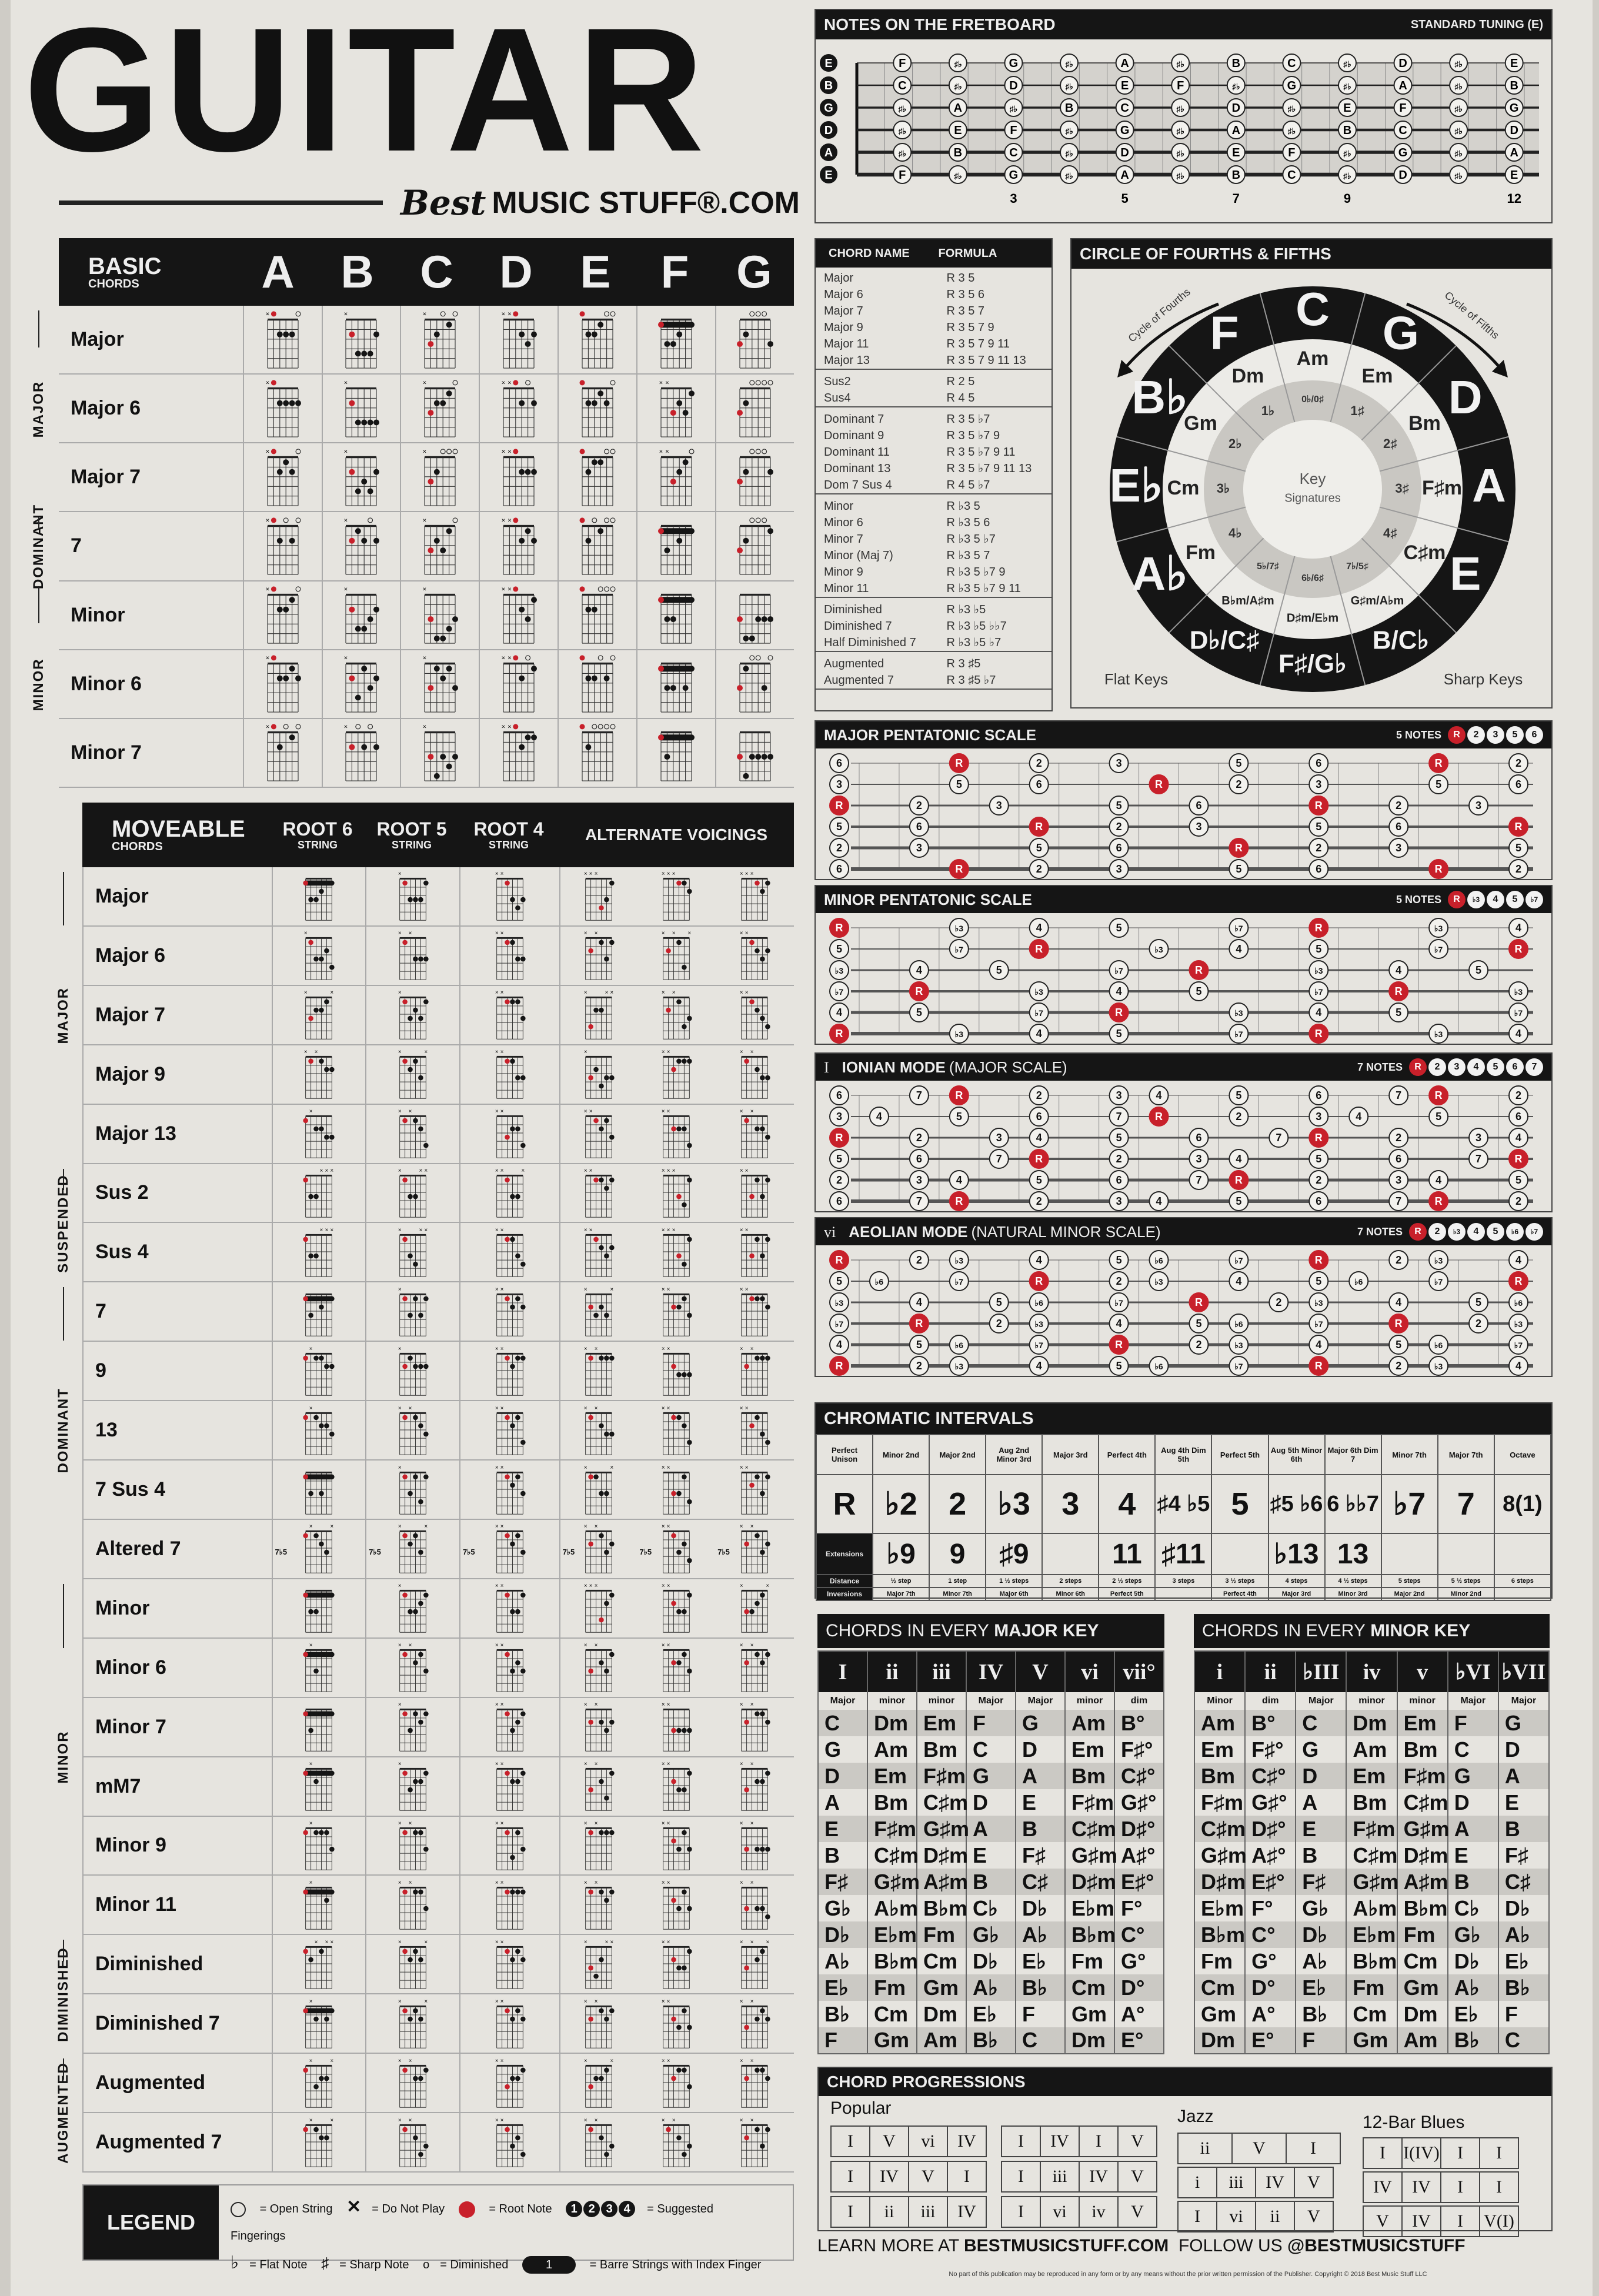 This screenshot has height=2296, width=1599. Describe the element at coordinates (412, 1549) in the screenshot. I see `root-5-voicing: 7♭5 × ×` at that location.